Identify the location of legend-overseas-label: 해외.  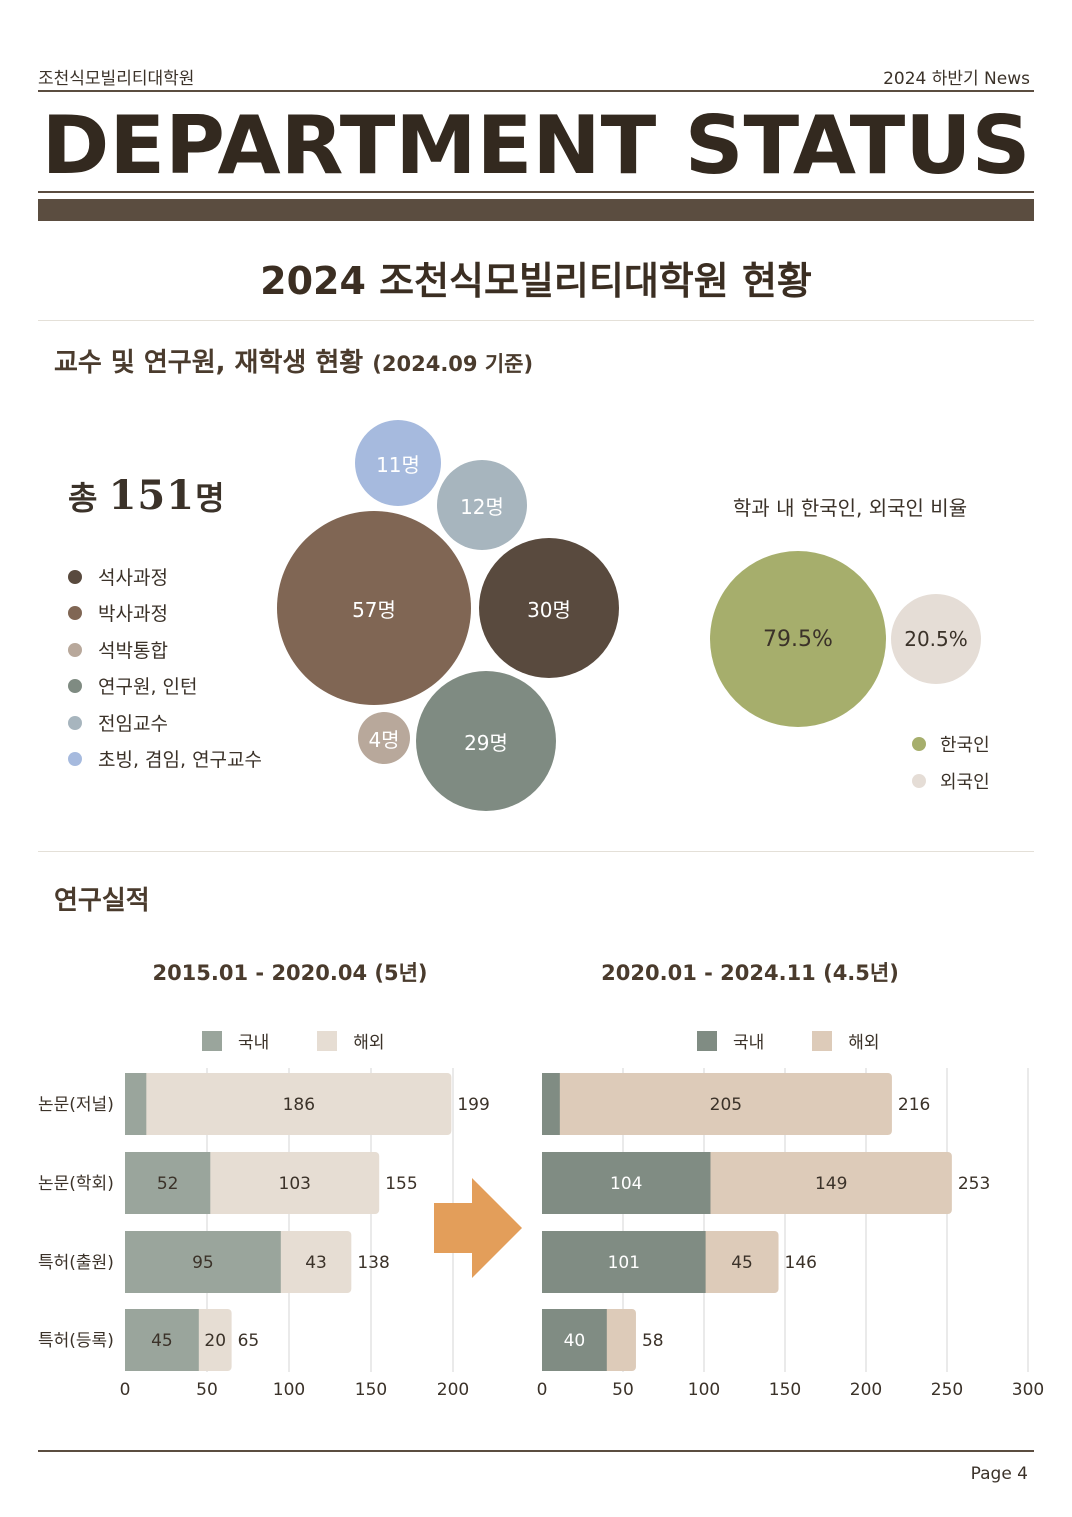
(864, 1043).